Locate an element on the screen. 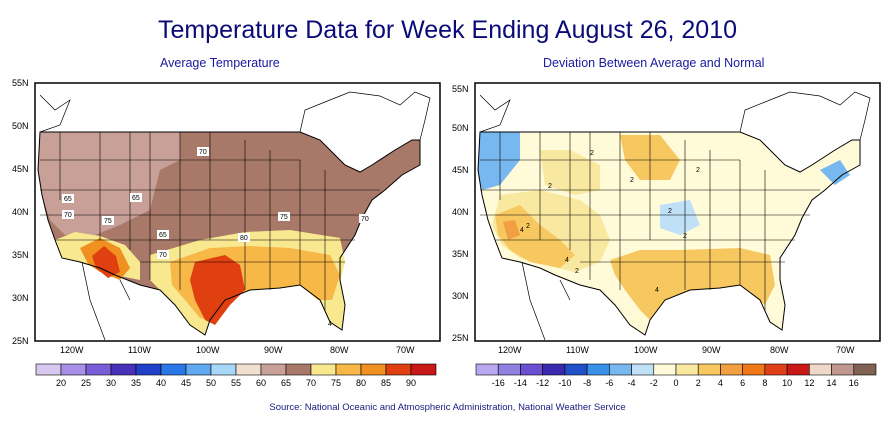  right-contour-labels: 2 2 2 4 2 2 2 2 4 2 4 is located at coordinates (610, 222).